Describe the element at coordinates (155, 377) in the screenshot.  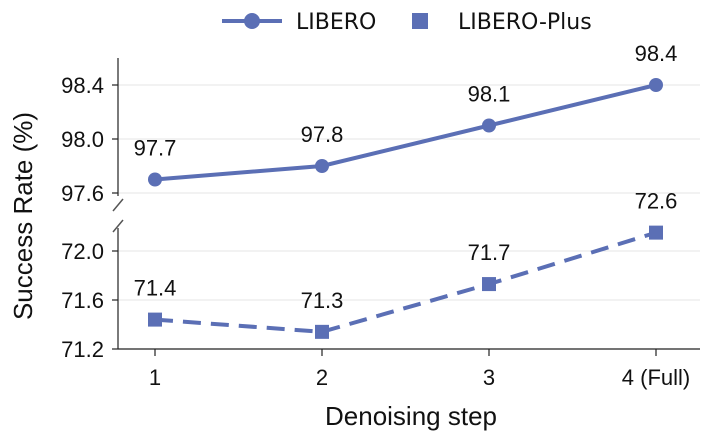
I see `x-tick-label: 1` at that location.